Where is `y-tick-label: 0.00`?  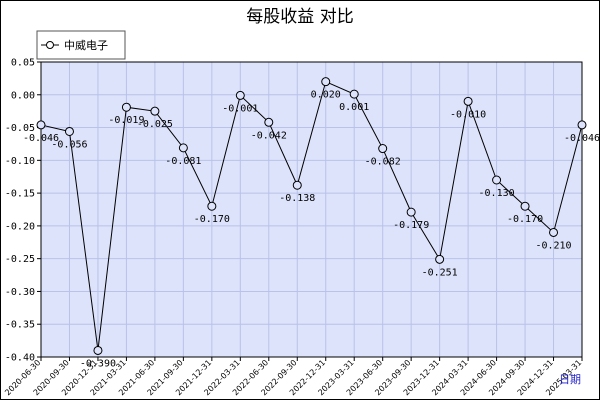 y-tick-label: 0.00 is located at coordinates (23, 95).